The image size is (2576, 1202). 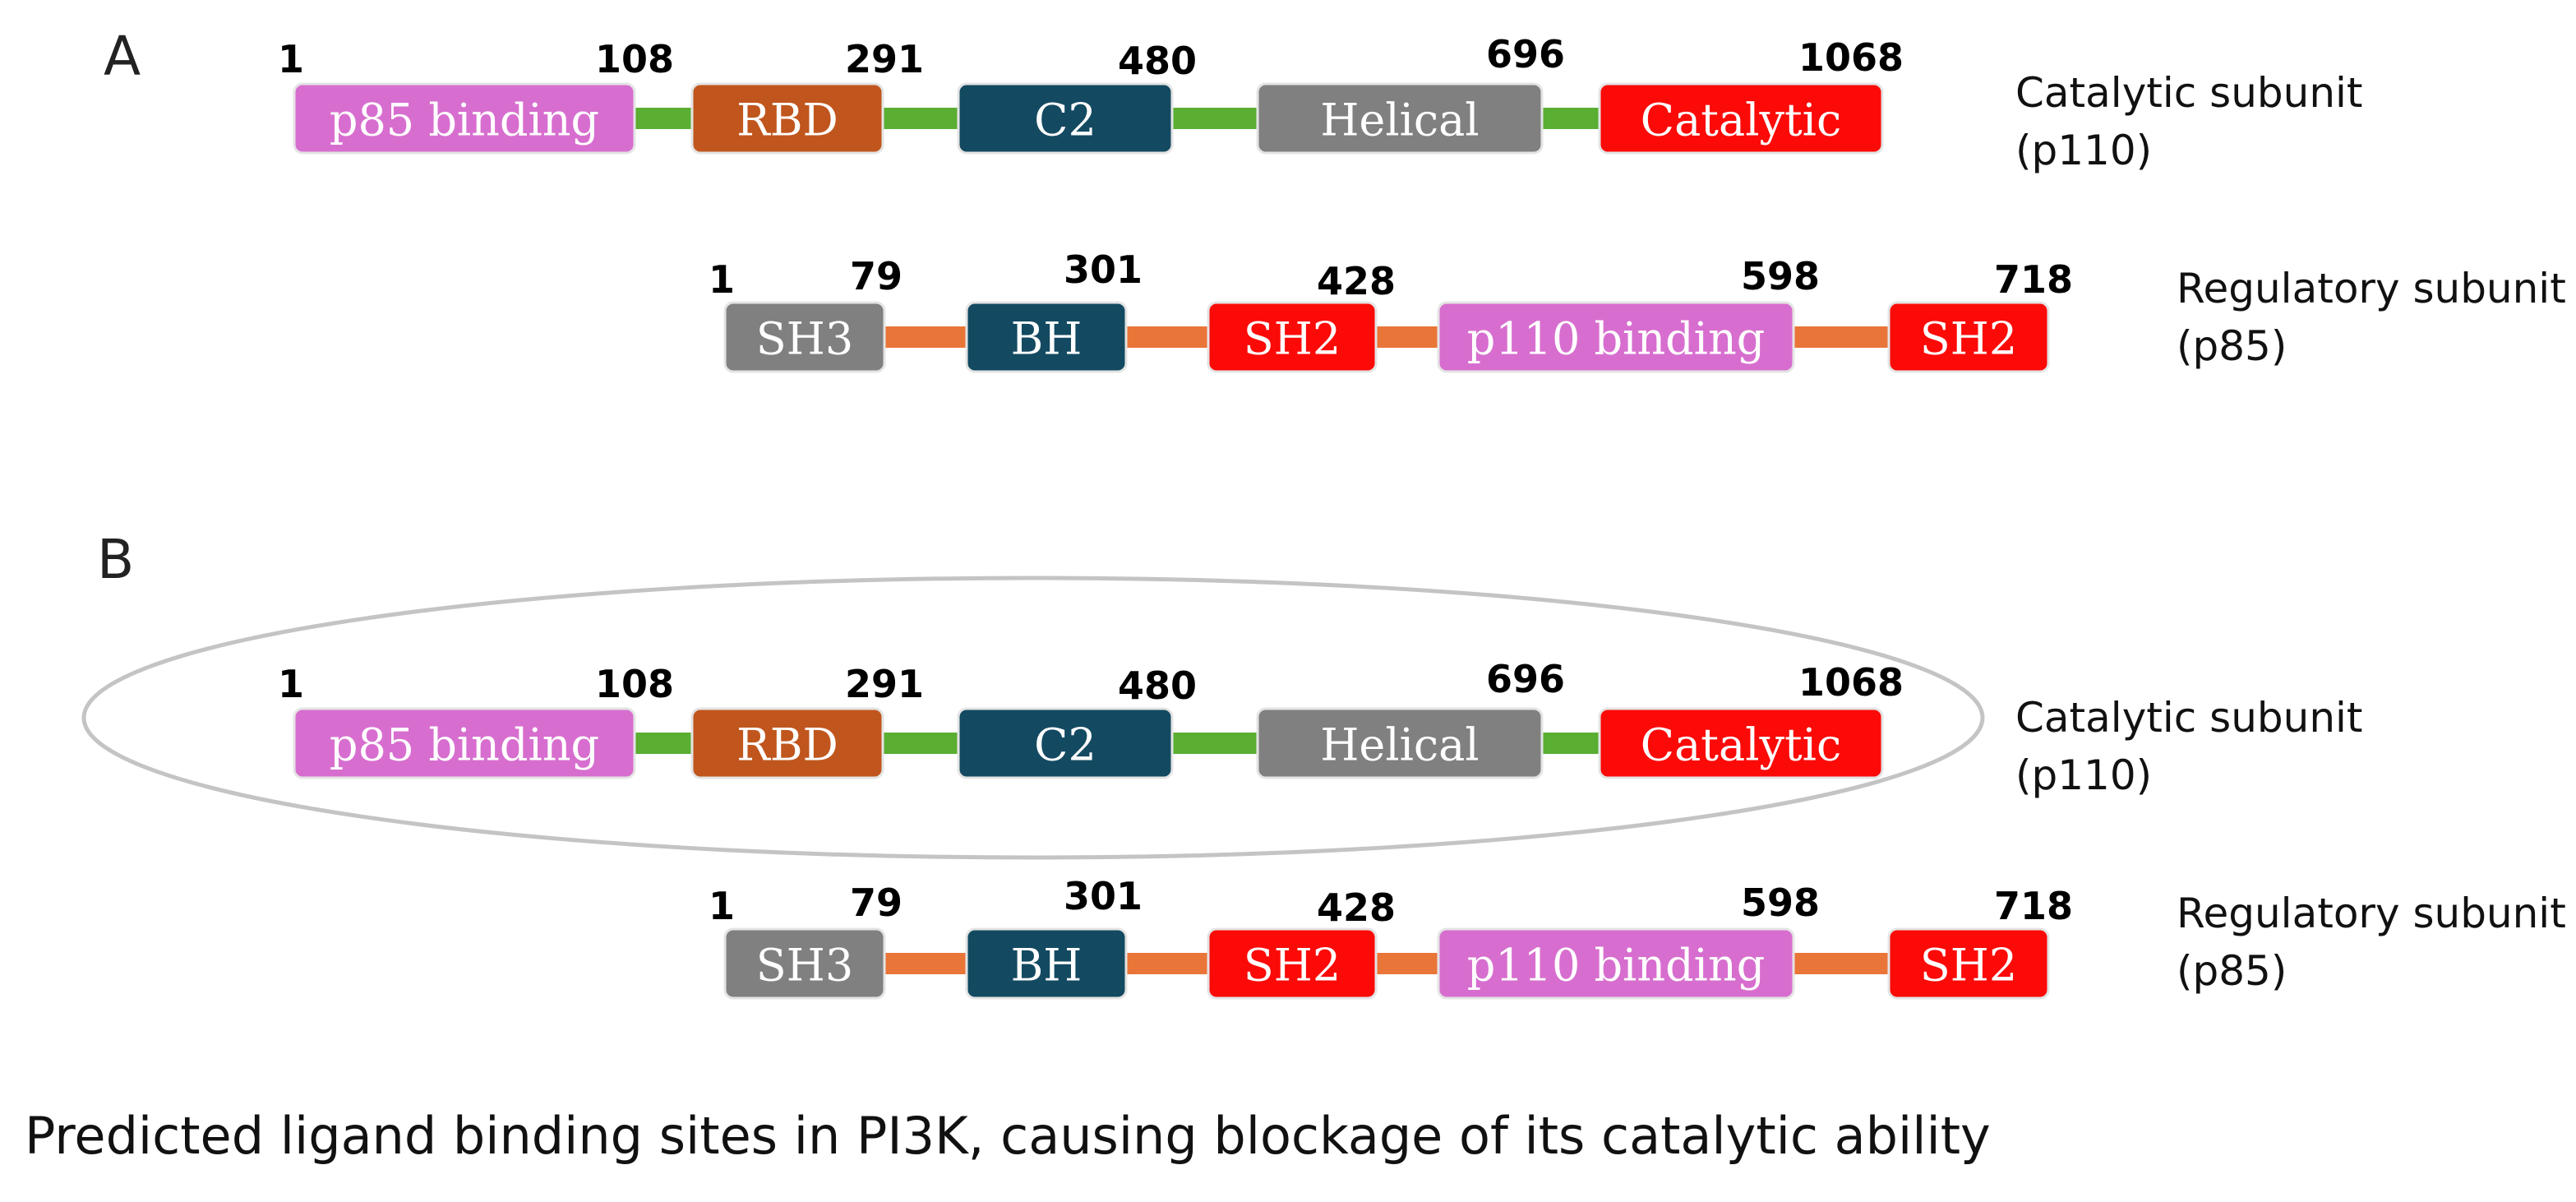 I want to click on catalytic-subunit-label-b: Catalytic subunit (p110), so click(x=2189, y=746).